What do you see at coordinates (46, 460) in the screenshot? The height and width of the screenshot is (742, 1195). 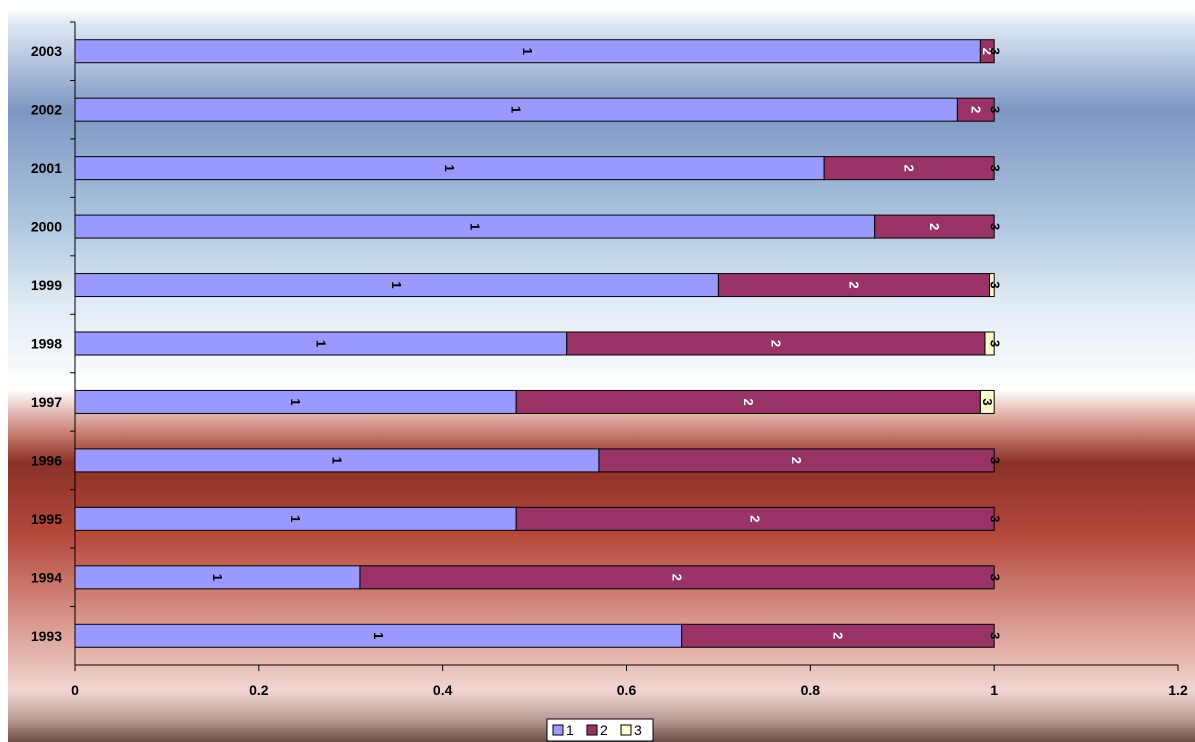 I see `y-tick-label: 1996` at bounding box center [46, 460].